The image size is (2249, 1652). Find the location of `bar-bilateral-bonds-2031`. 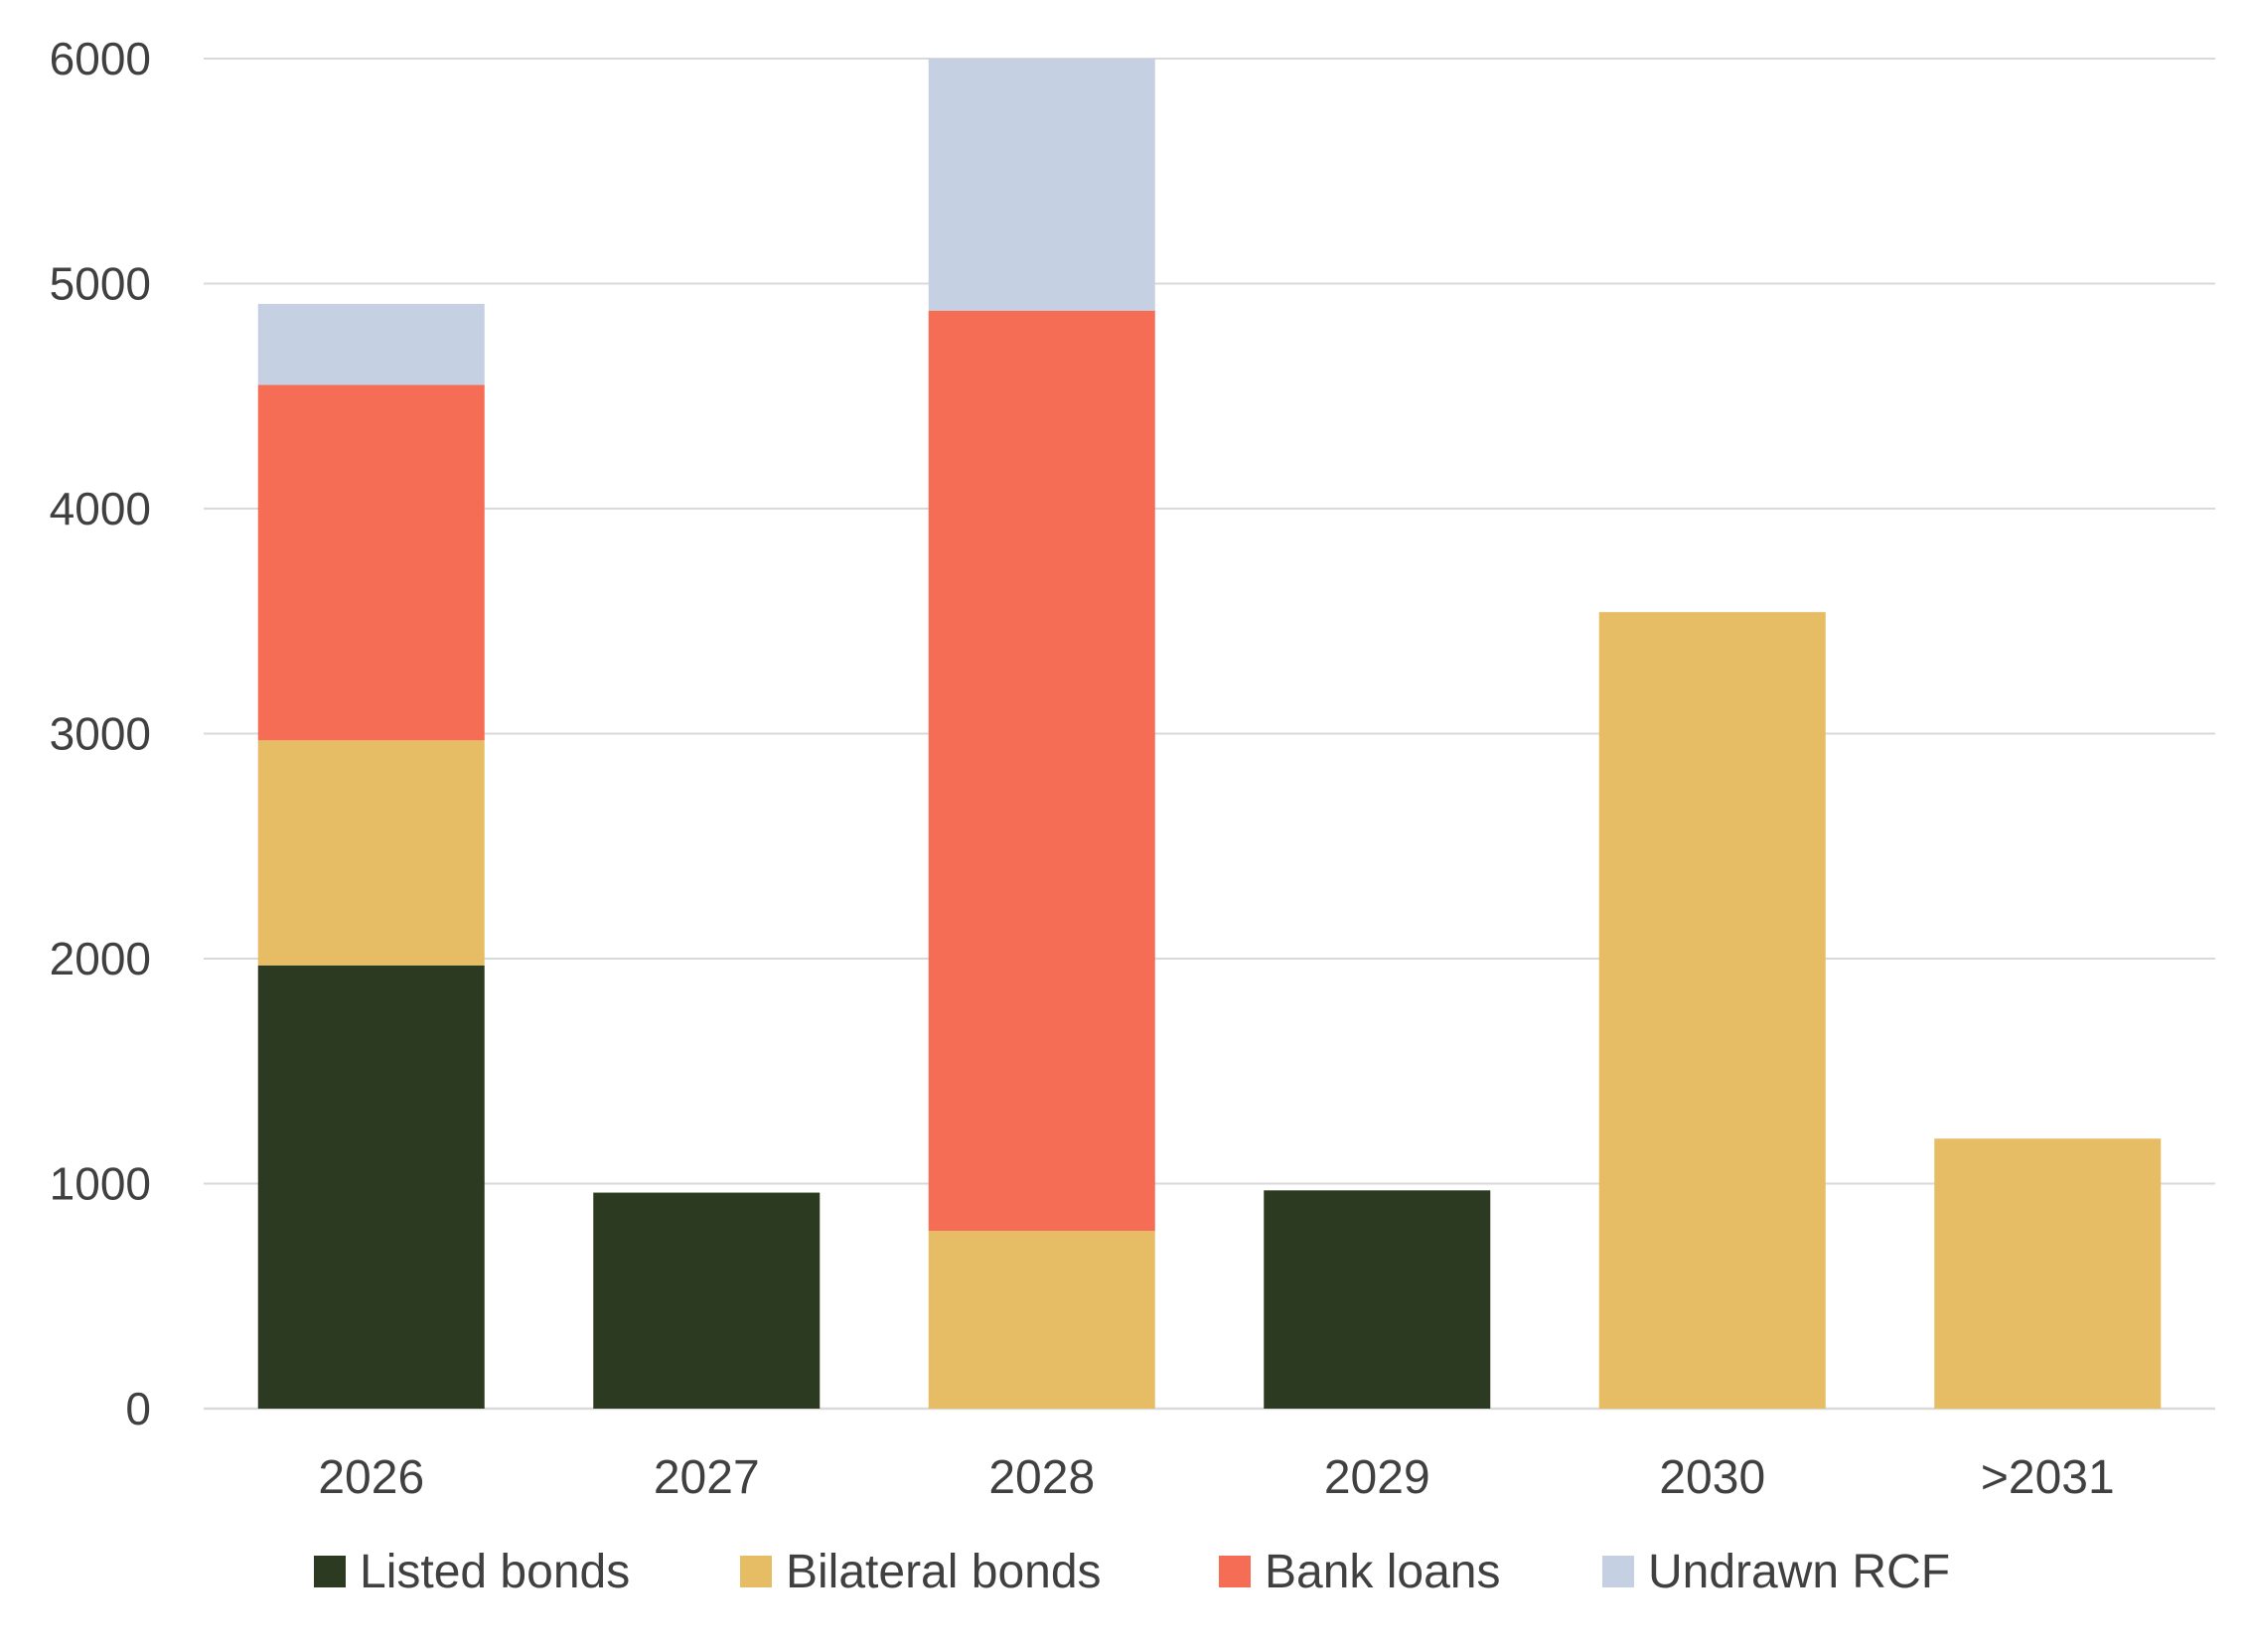

bar-bilateral-bonds-2031 is located at coordinates (2048, 1274).